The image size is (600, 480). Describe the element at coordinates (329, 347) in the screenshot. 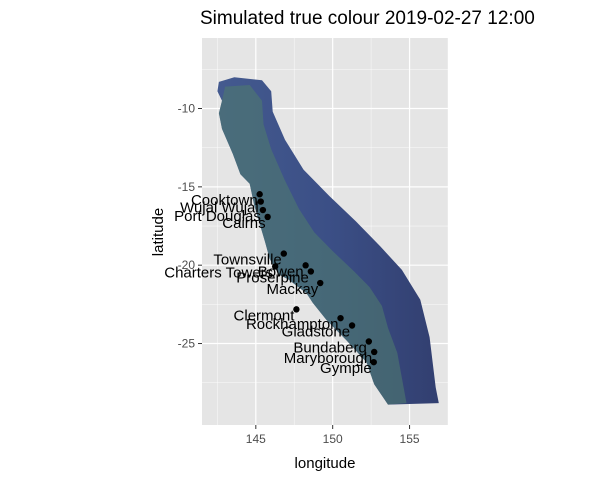

I see `town-label: Bundaberg` at that location.